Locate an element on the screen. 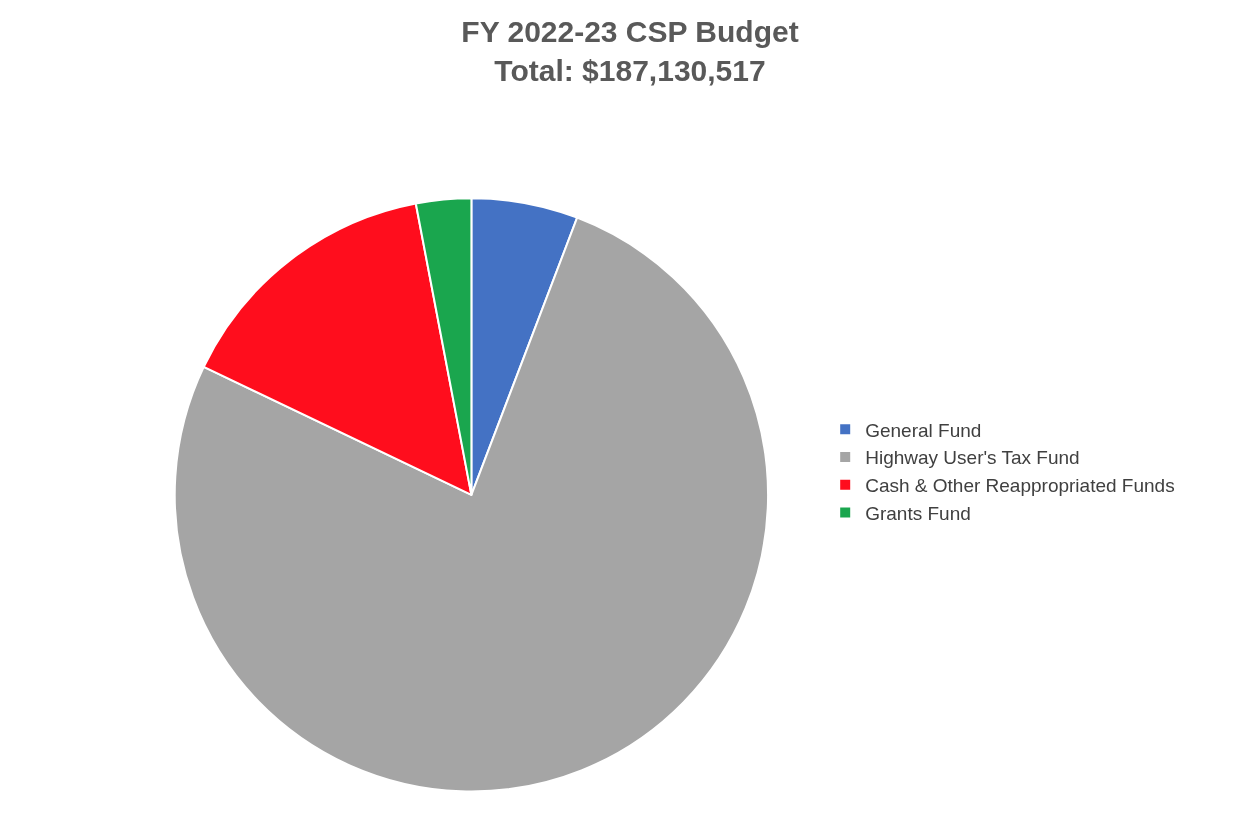  legend-label: Grants Fund is located at coordinates (918, 513).